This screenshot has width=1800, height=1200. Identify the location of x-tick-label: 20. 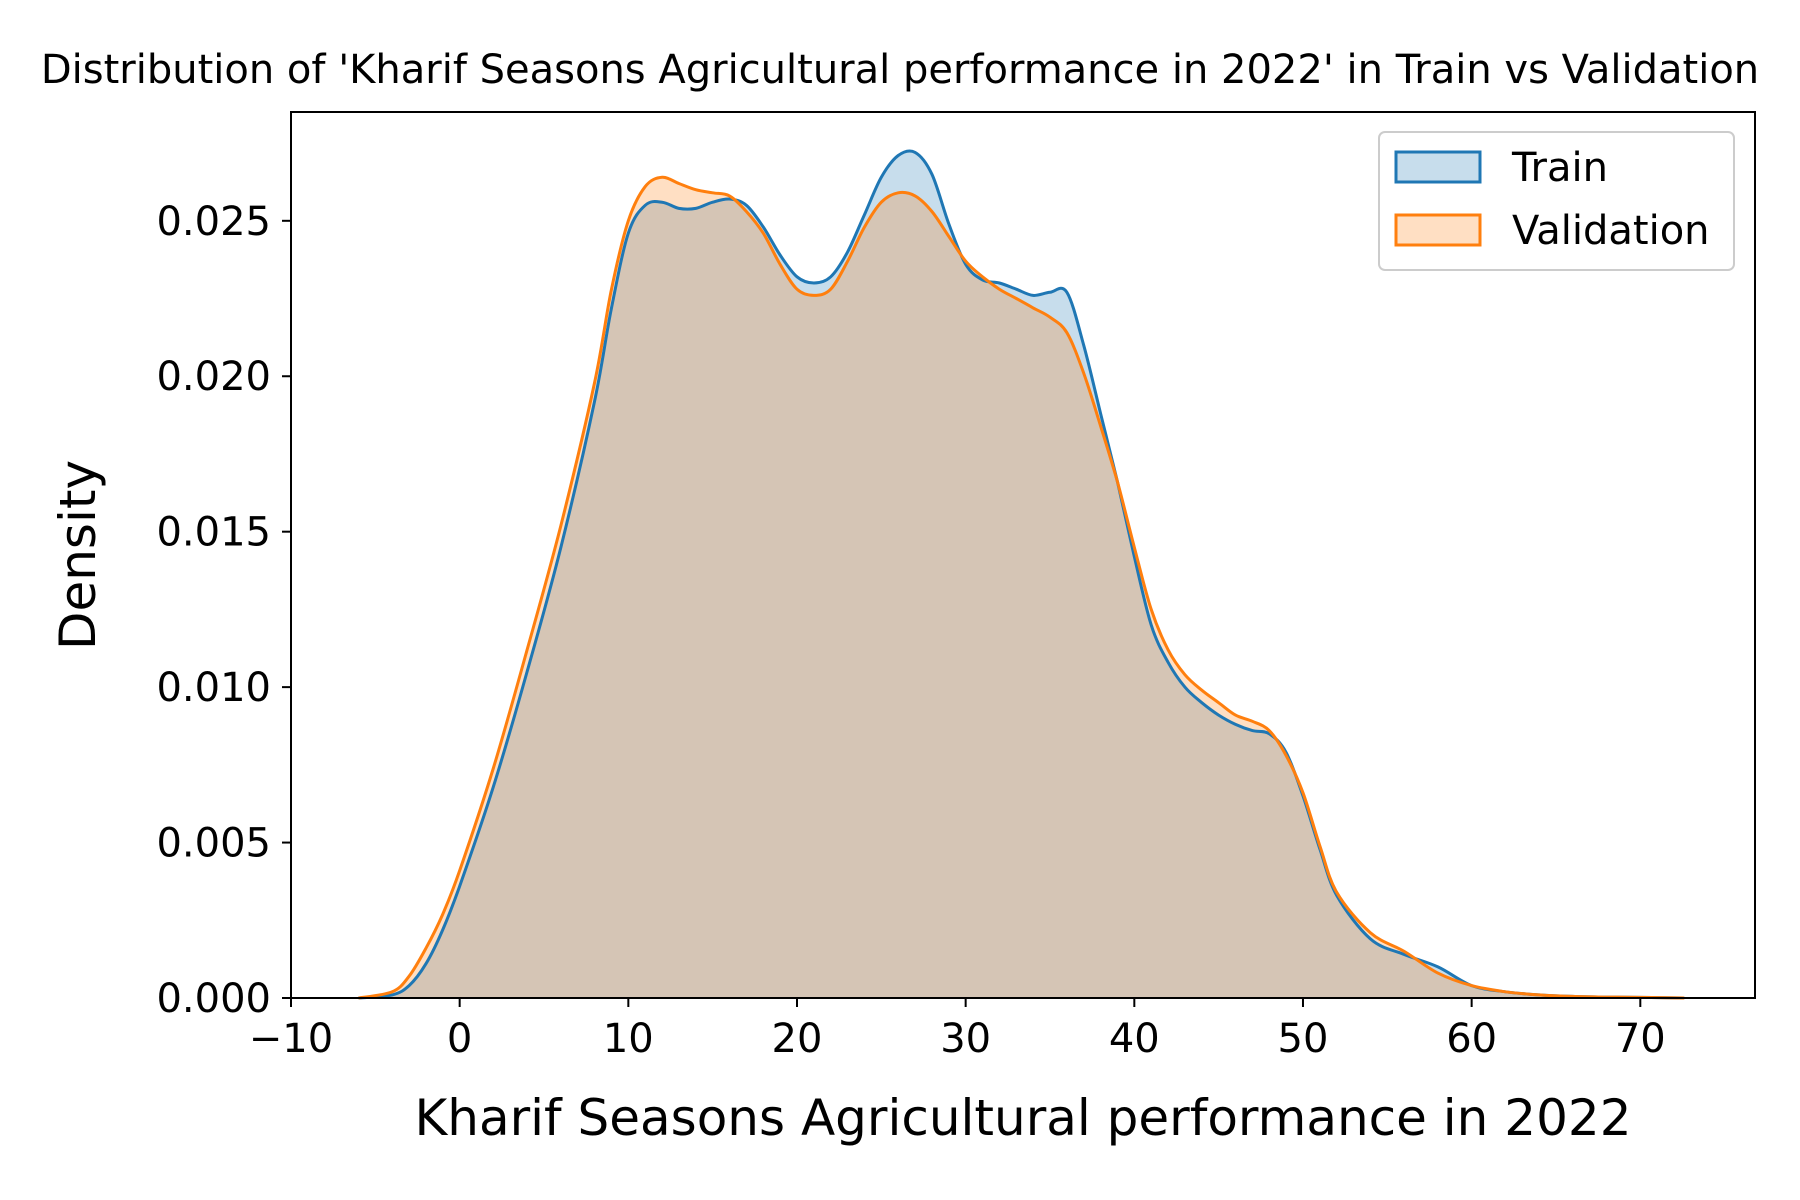
(797, 1039).